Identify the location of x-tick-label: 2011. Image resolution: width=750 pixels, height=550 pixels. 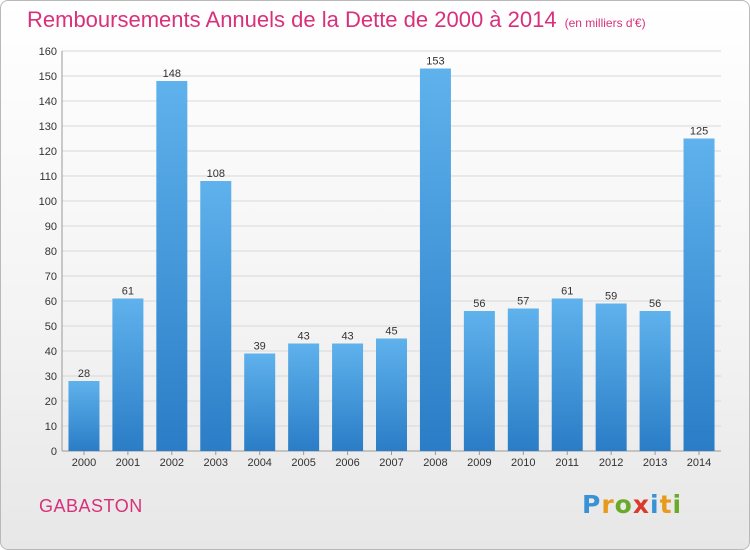
(567, 463).